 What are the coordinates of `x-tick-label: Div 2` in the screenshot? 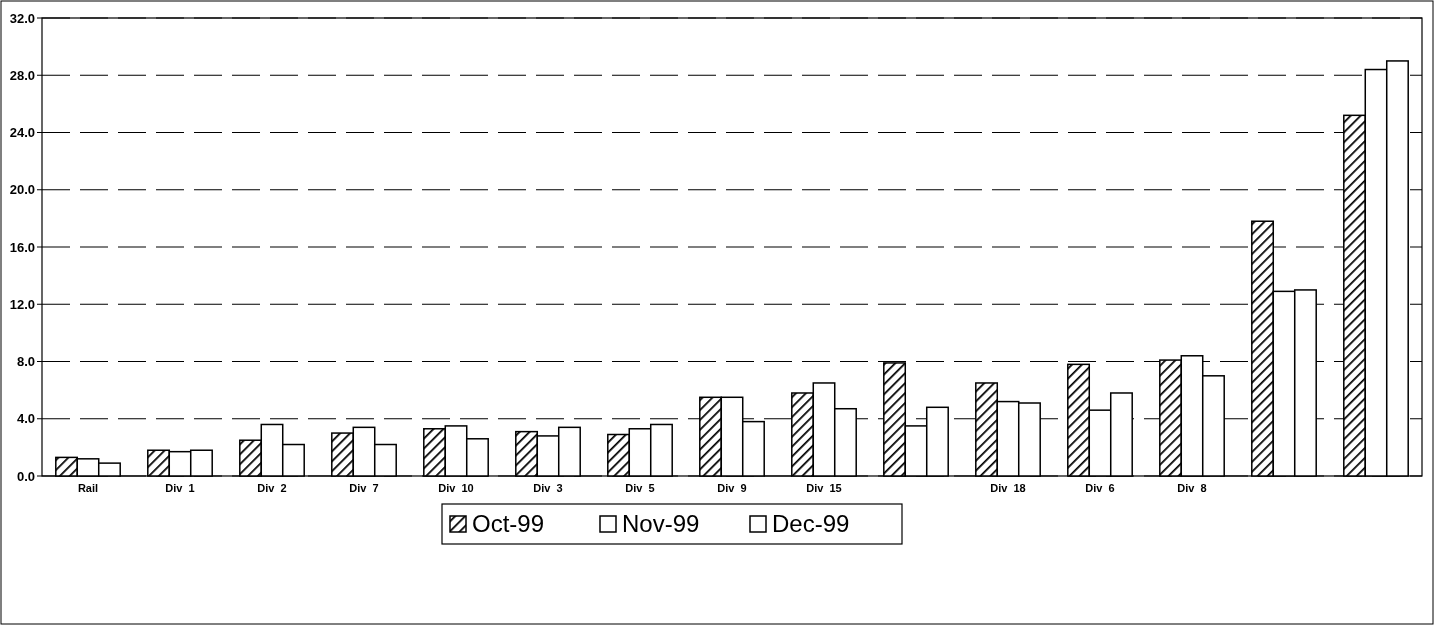 It's located at (272, 488).